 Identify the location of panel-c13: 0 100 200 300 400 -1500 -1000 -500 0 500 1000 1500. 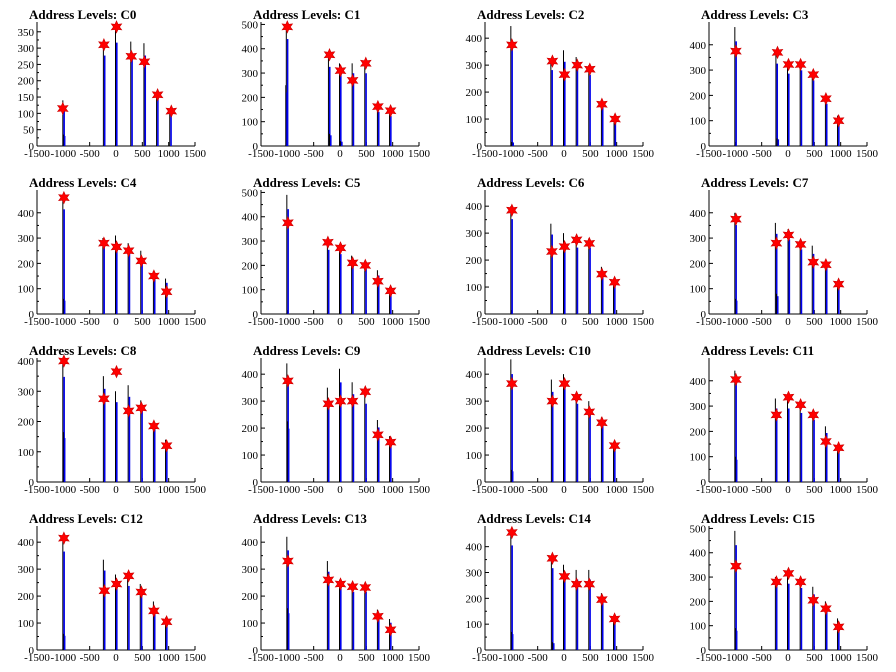
(336, 595).